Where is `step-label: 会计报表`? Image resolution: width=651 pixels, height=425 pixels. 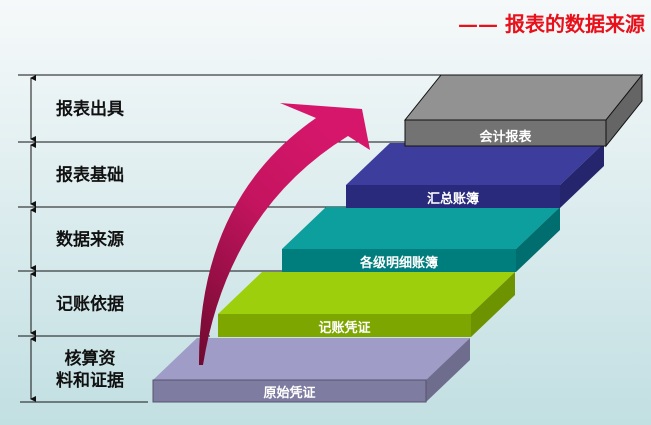
step-label: 会计报表 is located at coordinates (505, 137).